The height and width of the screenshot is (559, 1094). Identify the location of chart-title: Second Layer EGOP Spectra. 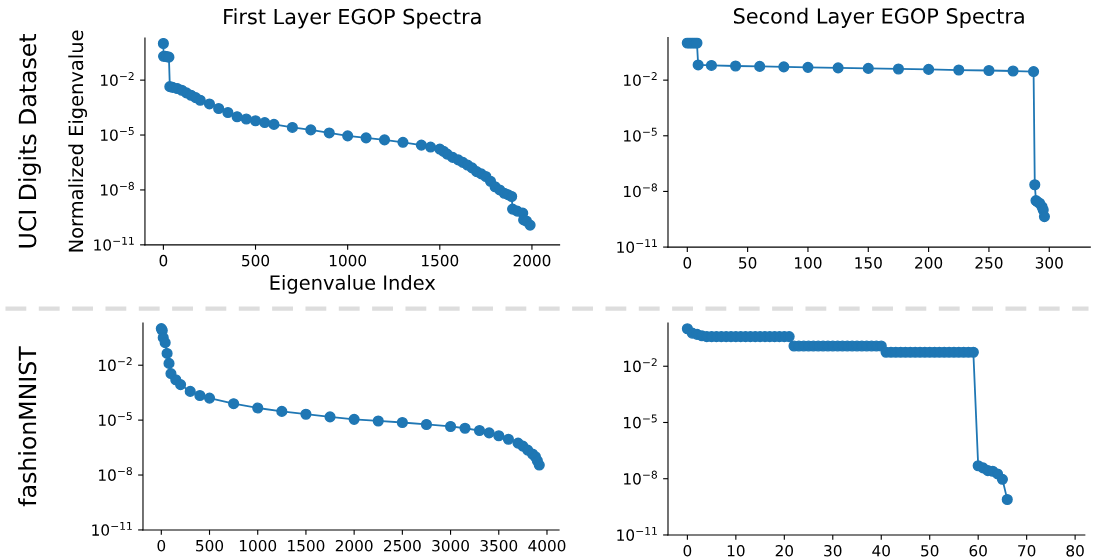
(878, 17).